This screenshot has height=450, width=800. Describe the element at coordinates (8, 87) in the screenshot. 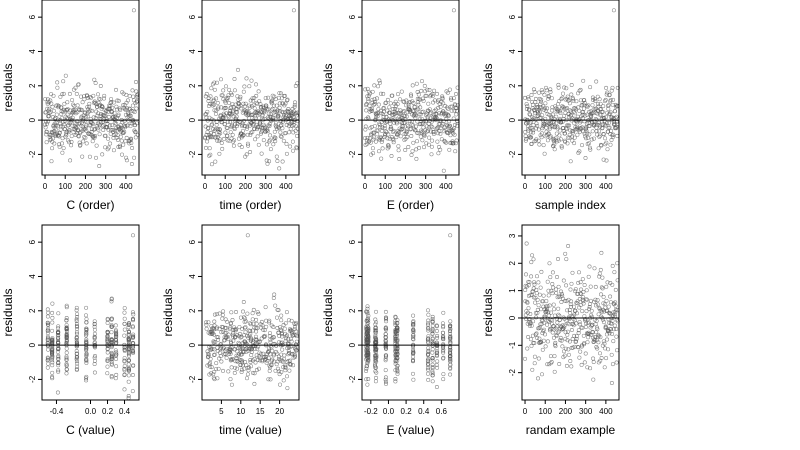

I see `y-axis-label: residuals` at that location.